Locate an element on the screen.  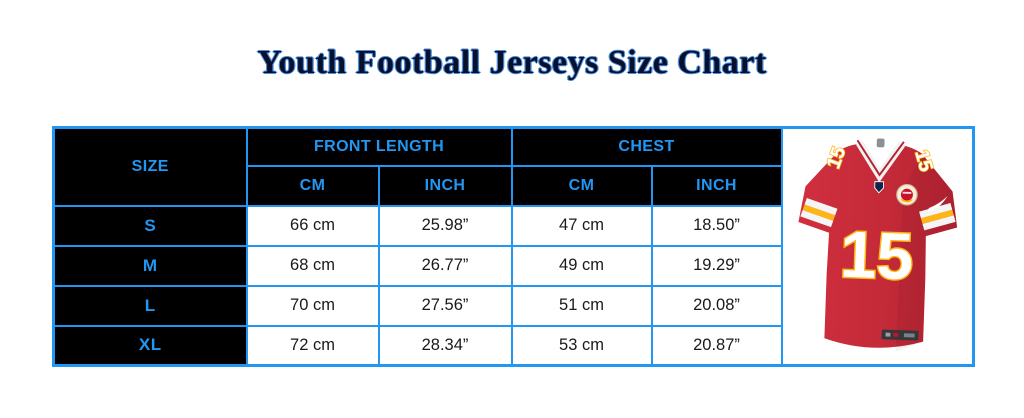
size-label: L is located at coordinates (150, 305).